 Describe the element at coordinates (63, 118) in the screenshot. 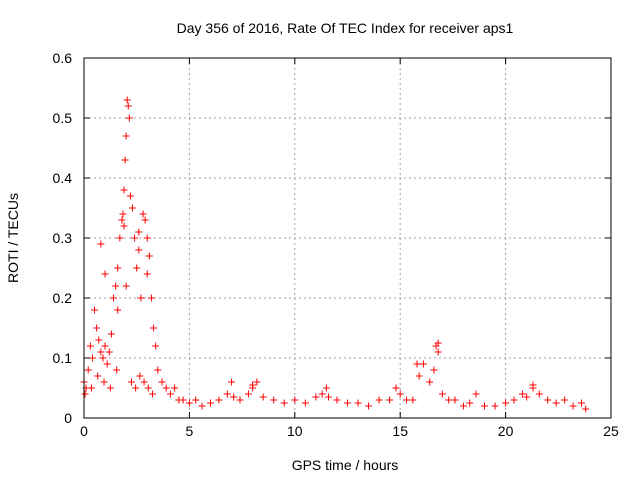

I see `y-tick-label: 0.5` at that location.